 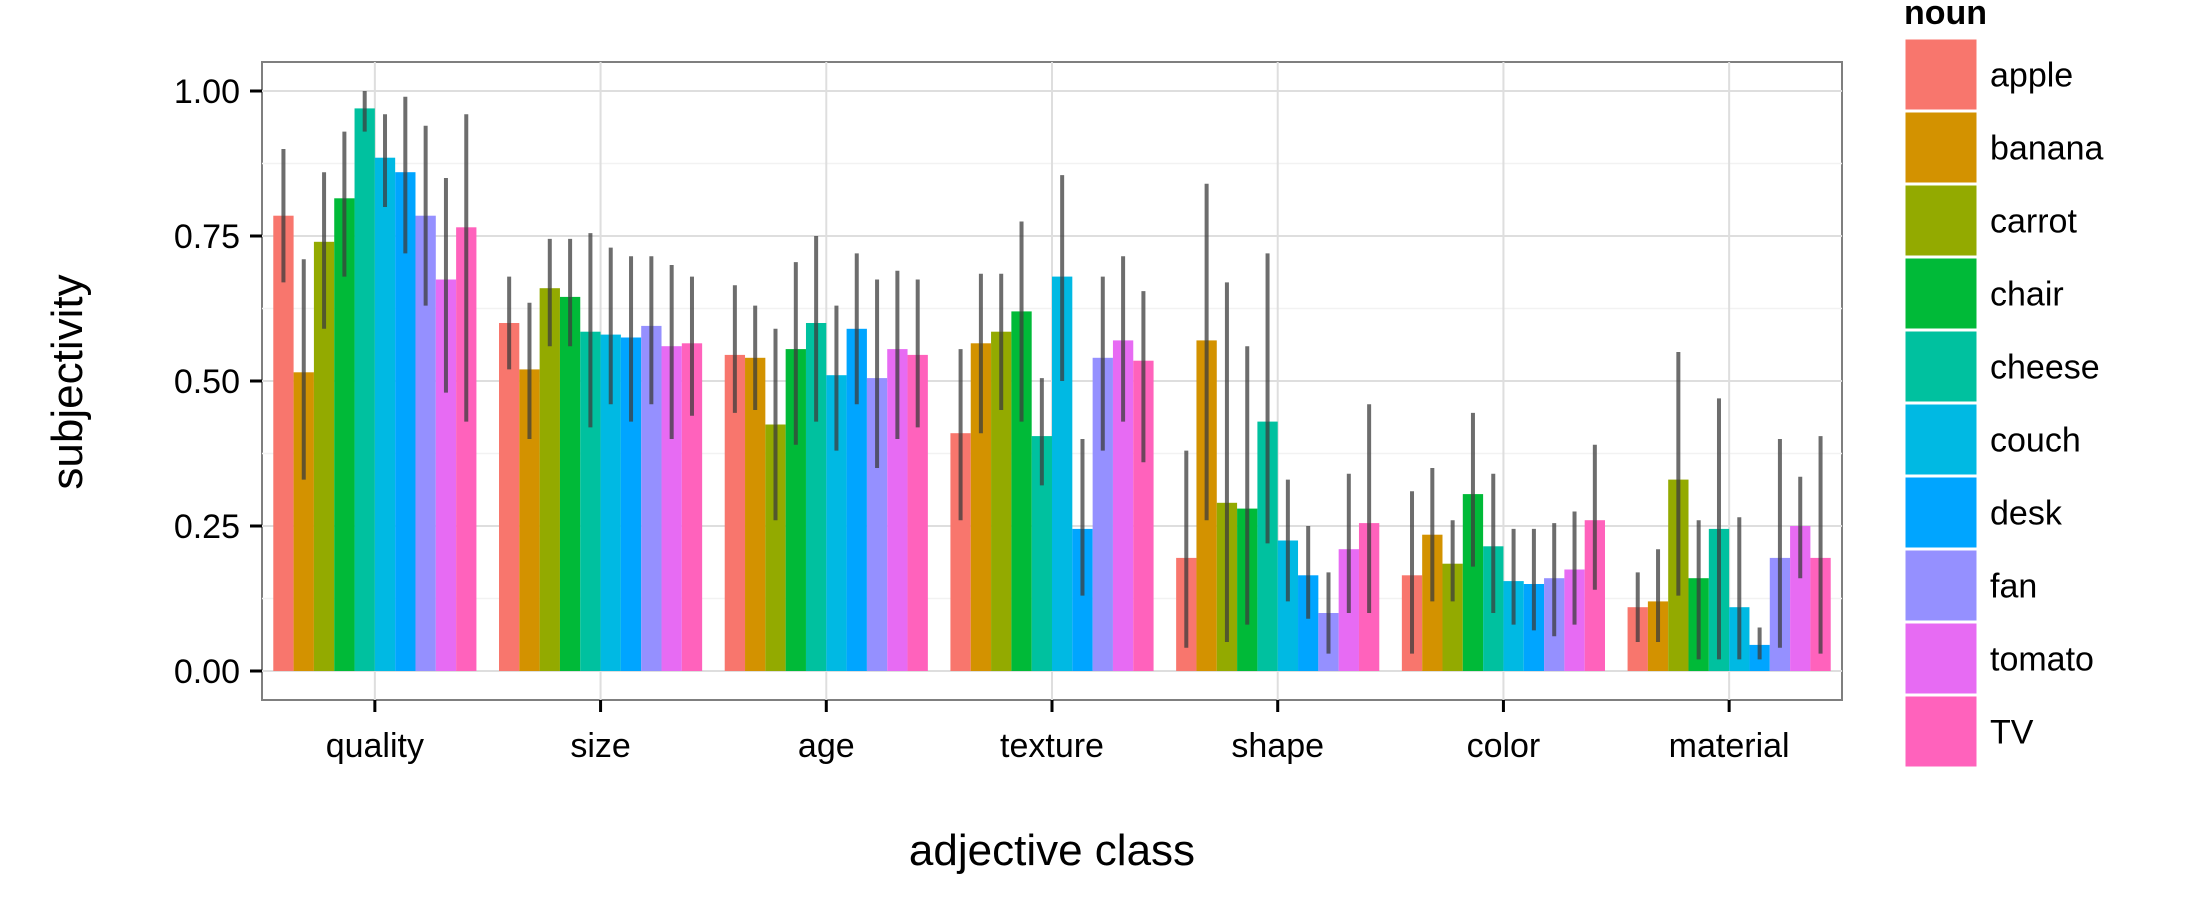 What do you see at coordinates (207, 527) in the screenshot?
I see `y-tick-label: 0.25` at bounding box center [207, 527].